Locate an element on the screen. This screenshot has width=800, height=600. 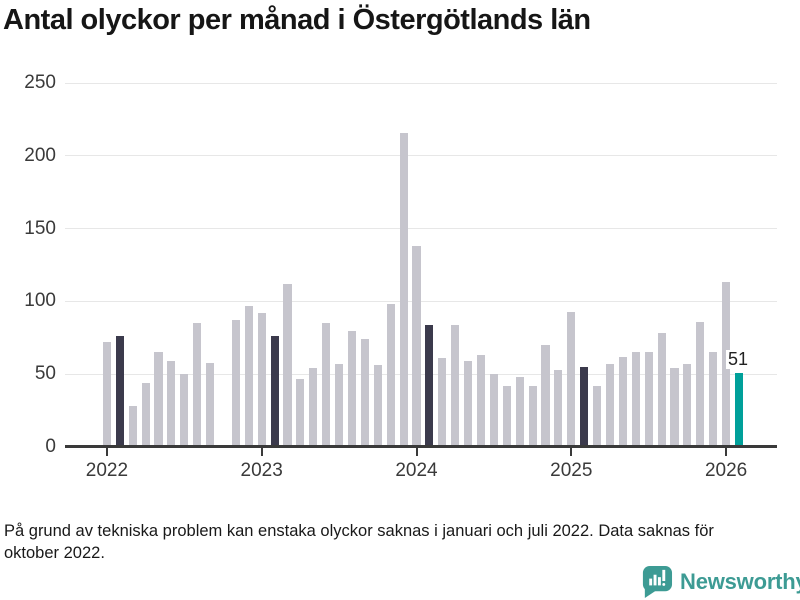
y-axis-tick-label: 100 is located at coordinates (40, 301).